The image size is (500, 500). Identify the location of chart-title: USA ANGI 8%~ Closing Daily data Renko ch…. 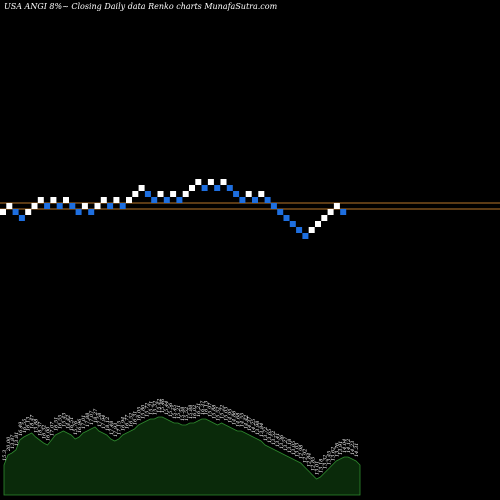
(141, 6).